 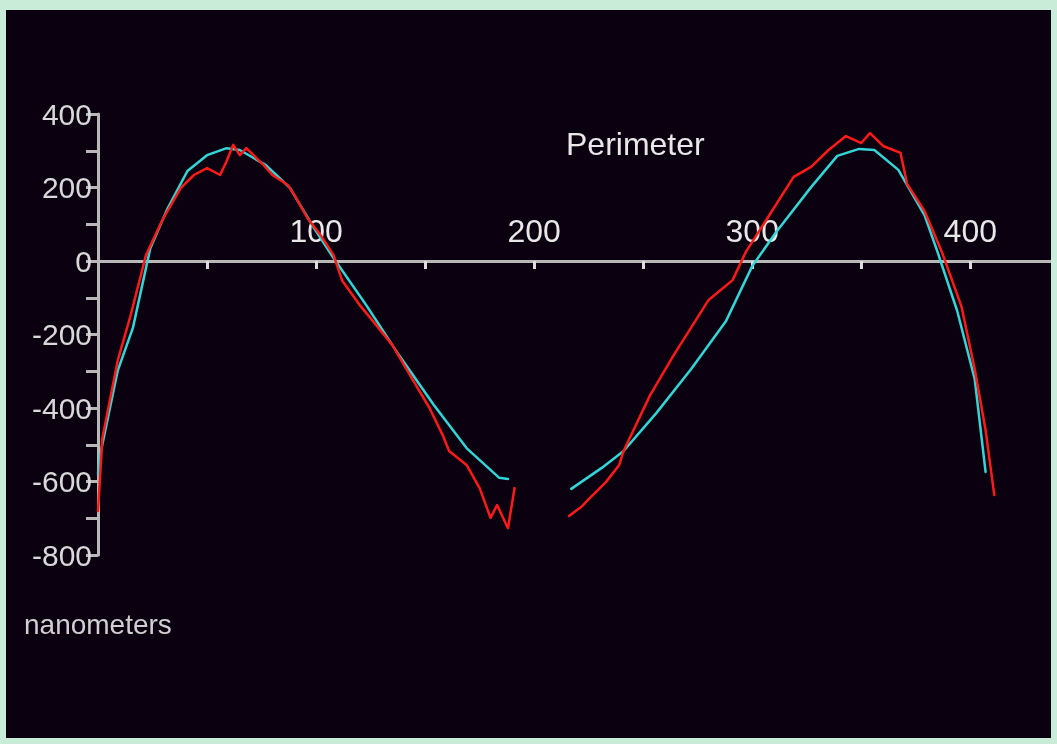 I want to click on x-tick-label: 200, so click(x=534, y=231).